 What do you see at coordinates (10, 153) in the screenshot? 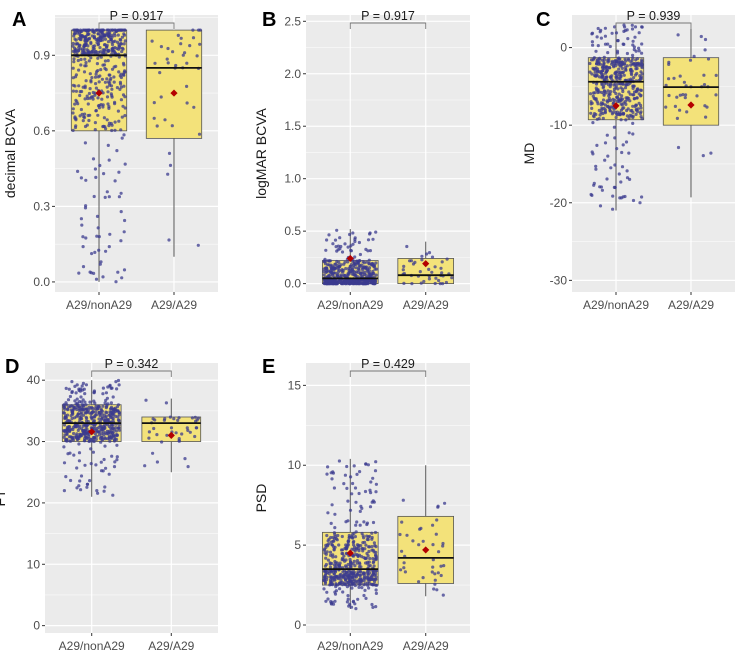
I see `y-axis-title: decimal BCVA` at bounding box center [10, 153].